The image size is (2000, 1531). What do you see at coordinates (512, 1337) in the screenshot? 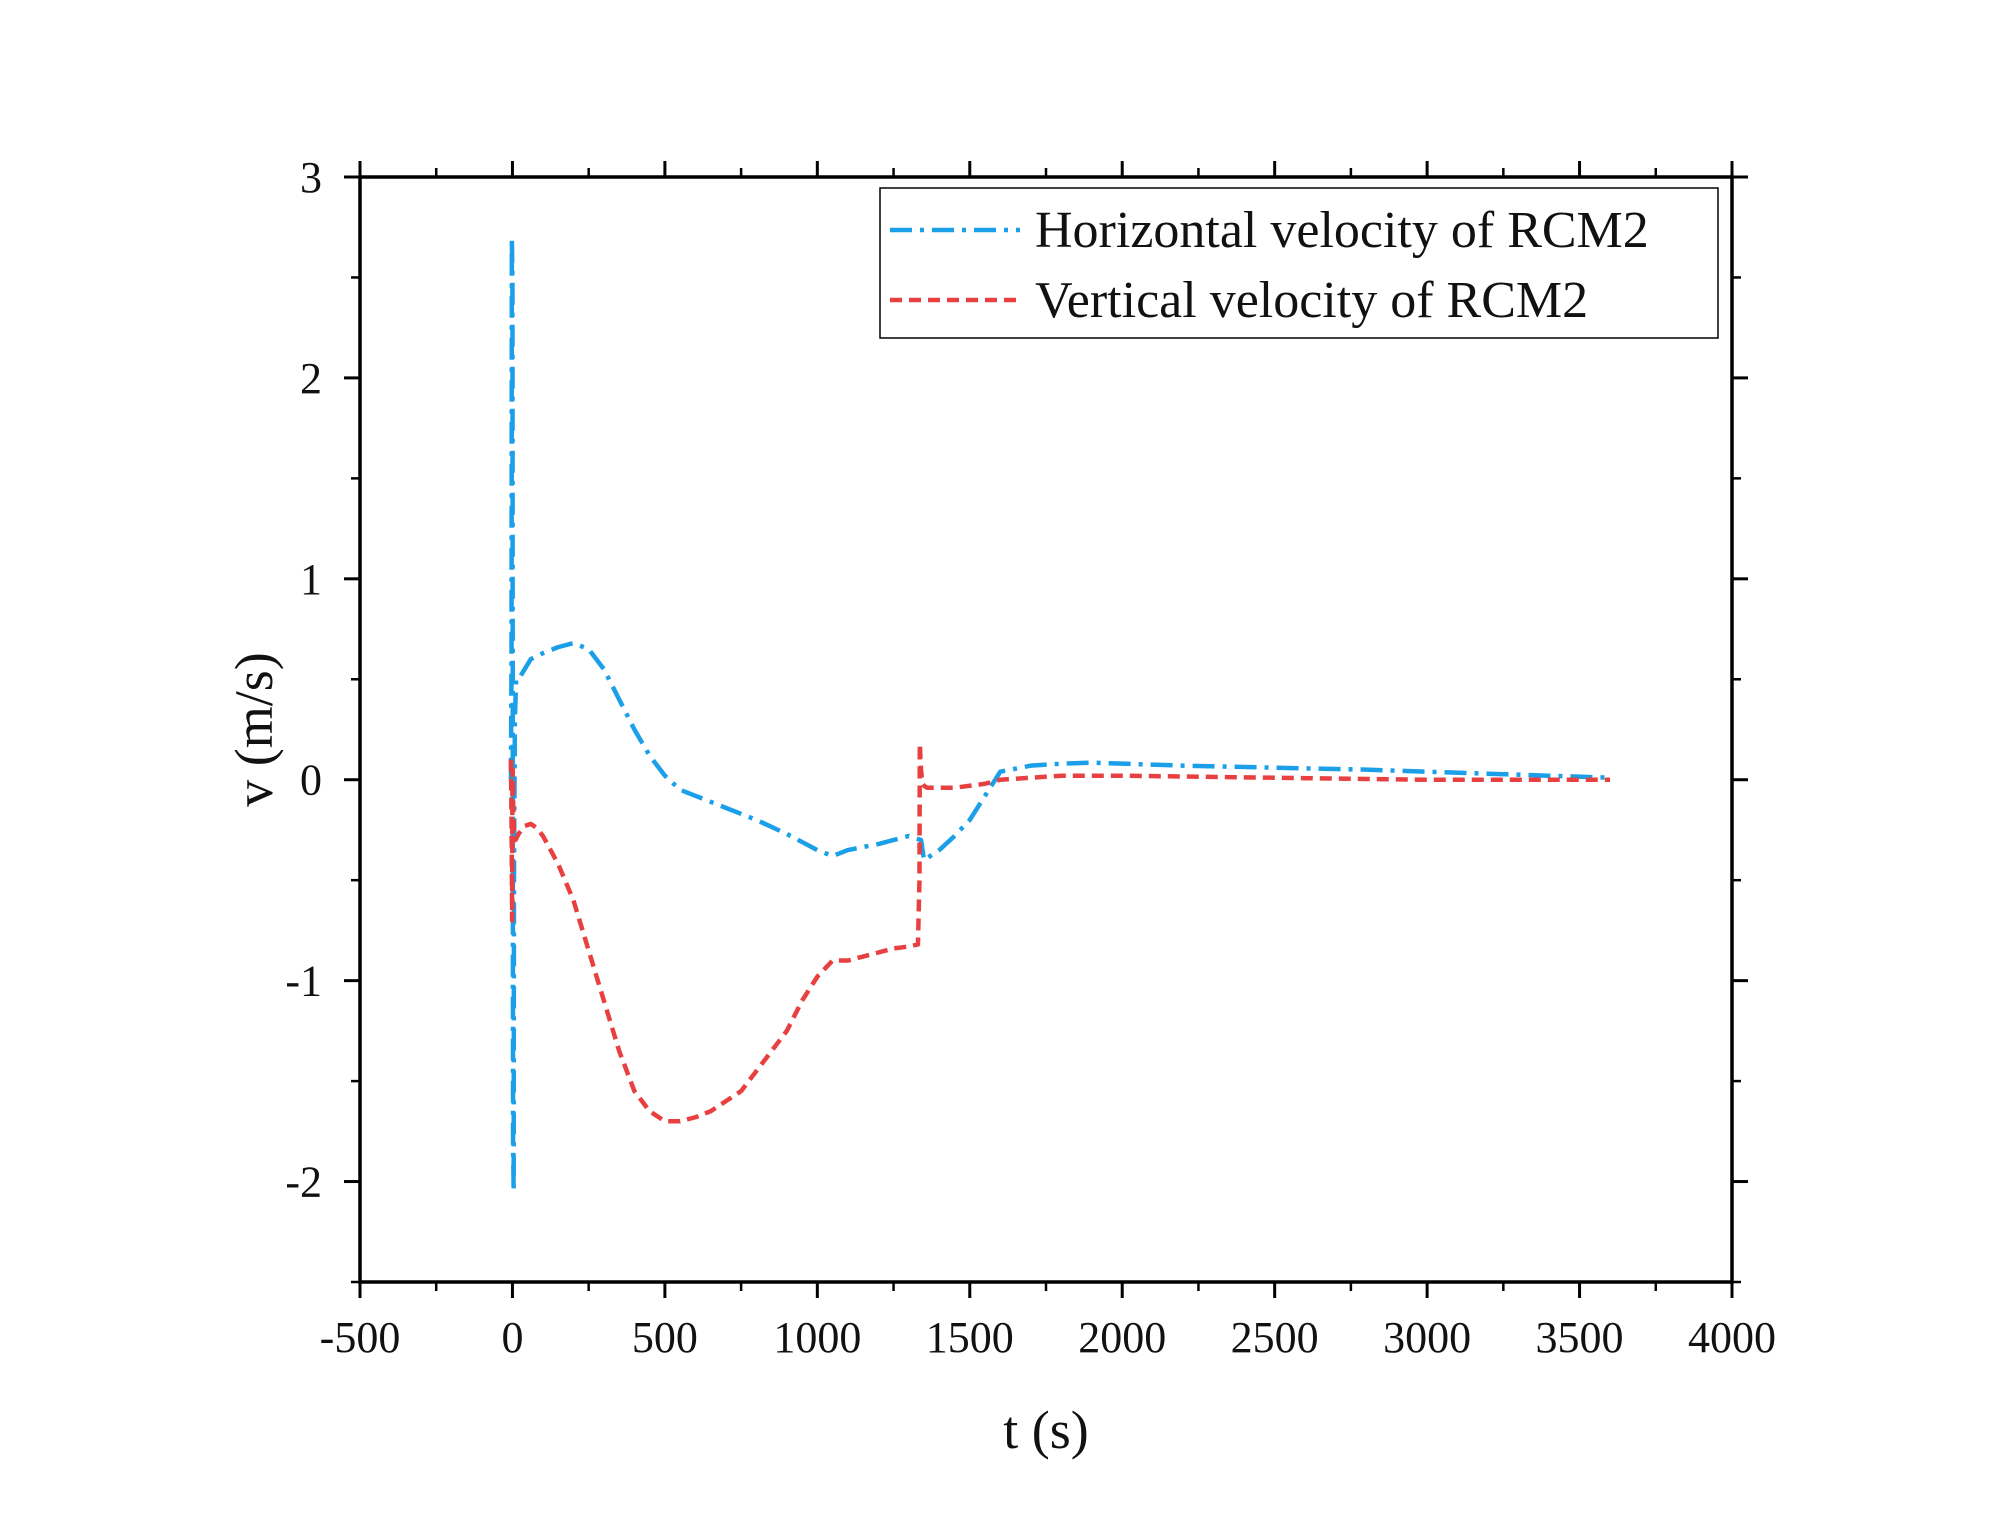
I see `x-tick-label: 0` at bounding box center [512, 1337].